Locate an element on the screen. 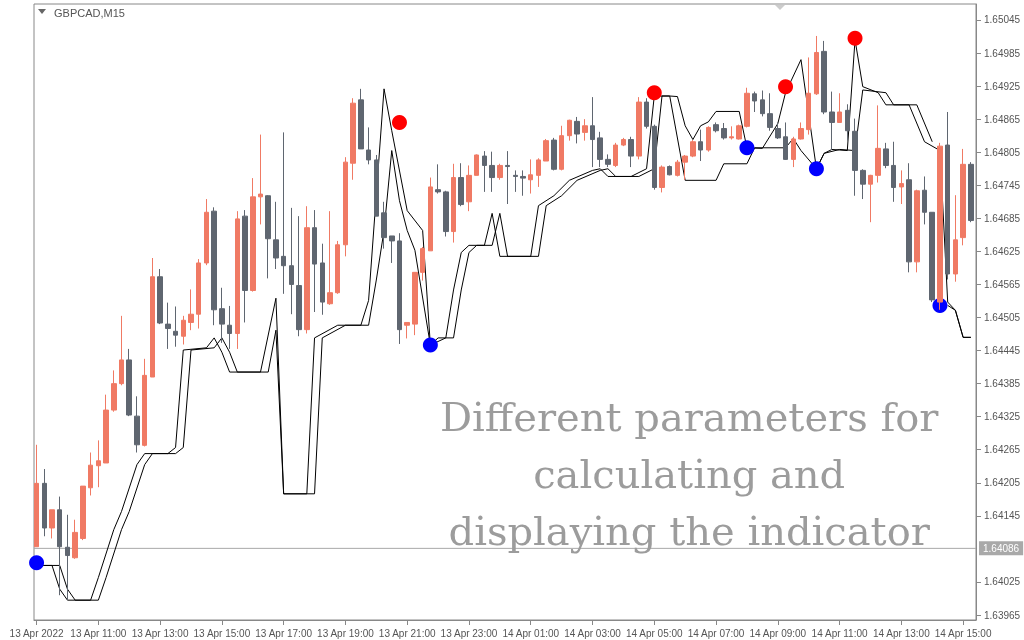 The height and width of the screenshot is (640, 1024). annotation: Different parameters for calculating and displaying the indicator is located at coordinates (690, 473).